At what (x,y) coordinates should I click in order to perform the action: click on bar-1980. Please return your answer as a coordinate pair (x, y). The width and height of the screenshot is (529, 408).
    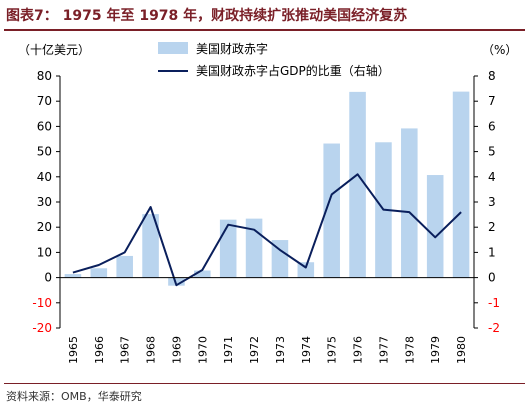
    Looking at the image, I should click on (461, 184).